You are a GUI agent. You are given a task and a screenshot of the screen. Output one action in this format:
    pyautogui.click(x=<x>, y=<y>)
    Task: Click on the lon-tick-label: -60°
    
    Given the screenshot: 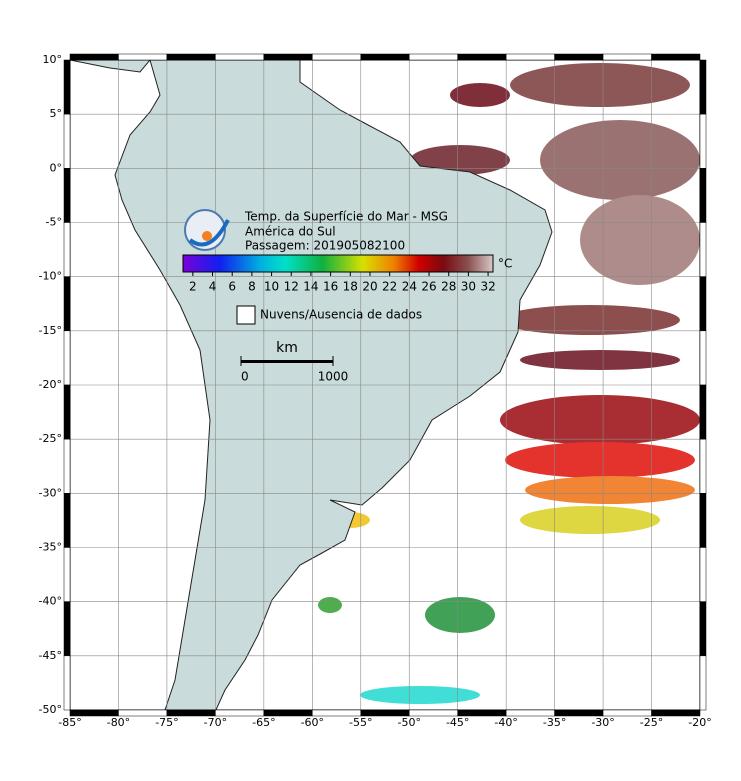 What is the action you would take?
    pyautogui.click(x=312, y=722)
    